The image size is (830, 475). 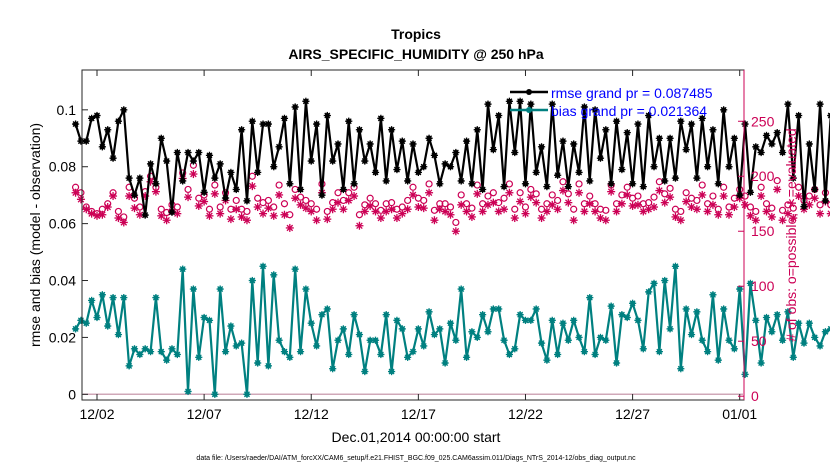 I want to click on y-axis-right-label: # of obs: o=possible; ∗=evaluated, so click(x=791, y=234).